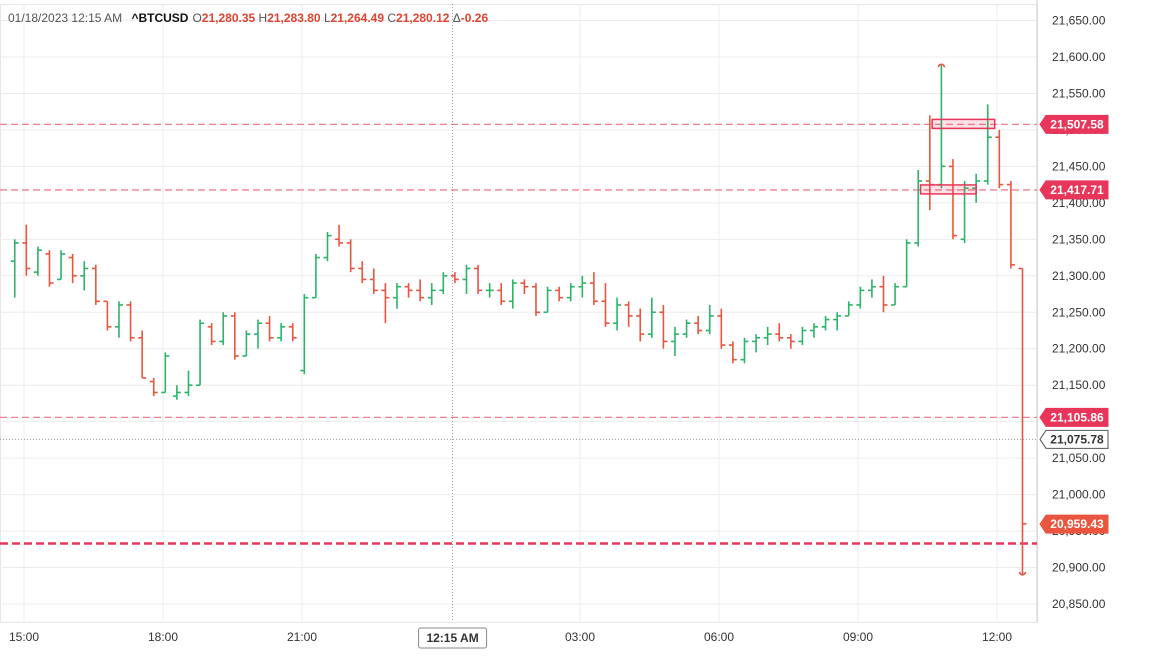  Describe the element at coordinates (957, 156) in the screenshot. I see `alert-boxes` at that location.